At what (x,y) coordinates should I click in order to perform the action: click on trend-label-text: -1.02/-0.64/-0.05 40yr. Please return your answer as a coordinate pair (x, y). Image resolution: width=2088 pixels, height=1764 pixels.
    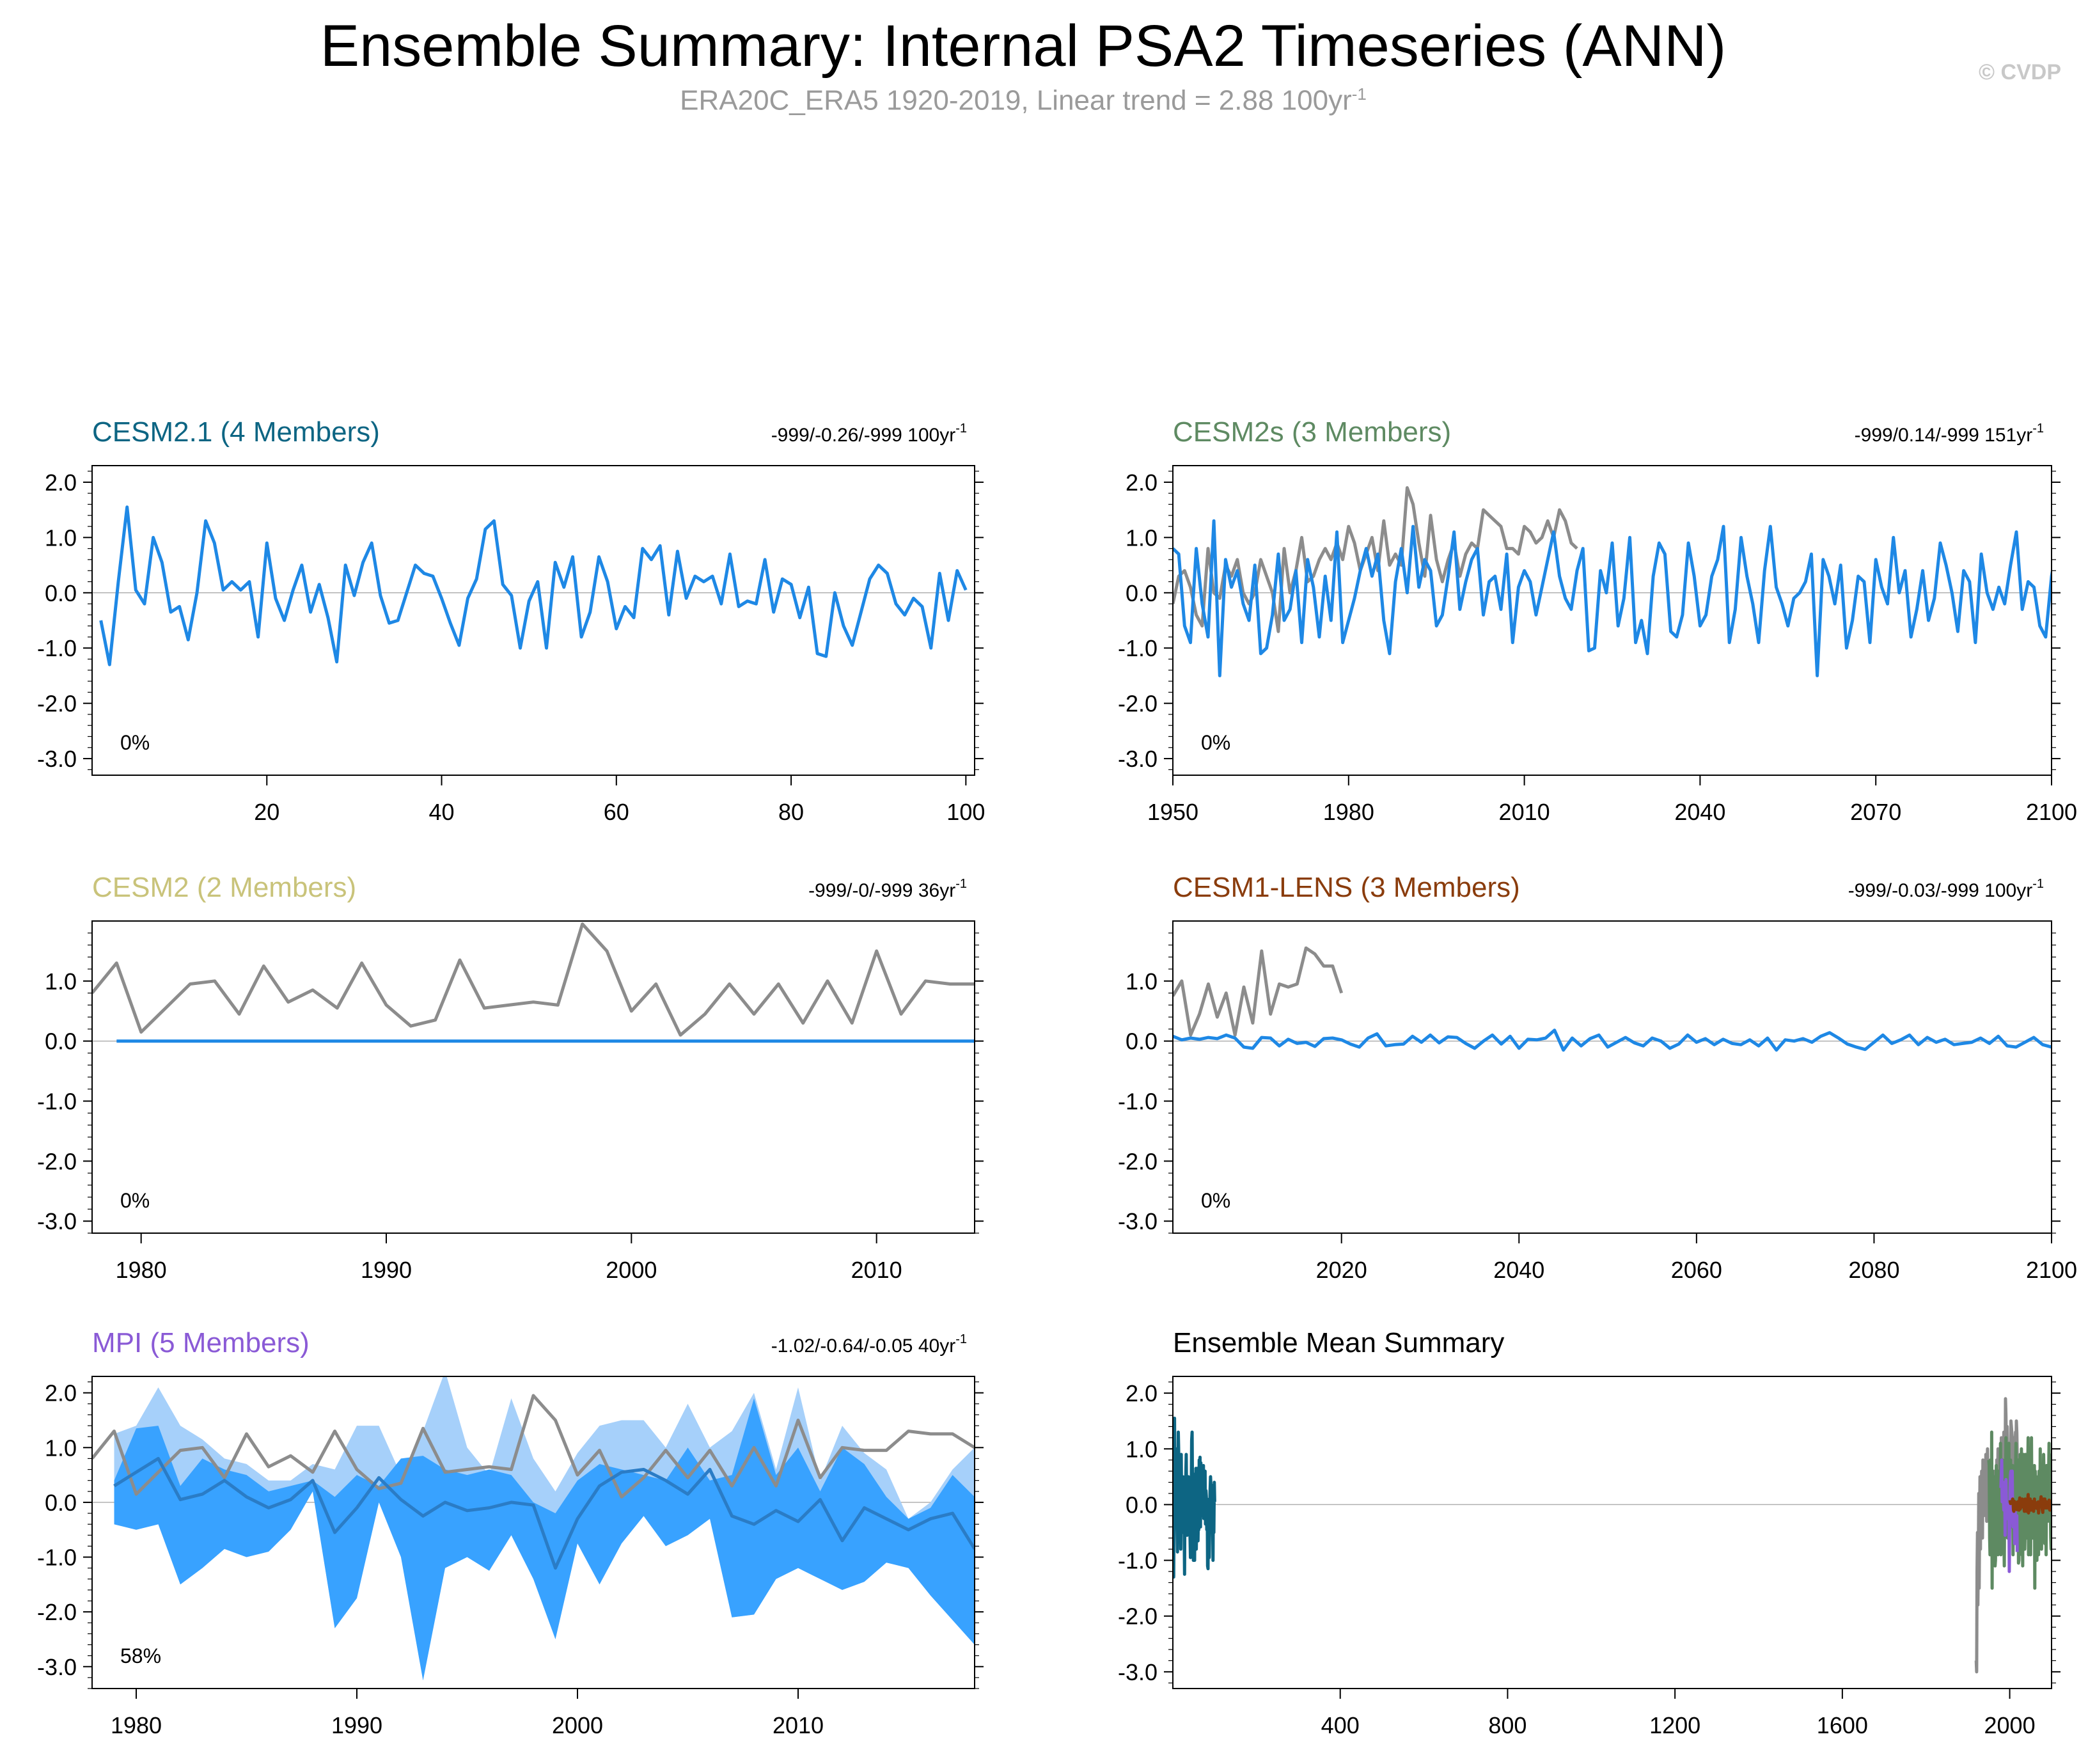
    Looking at the image, I should click on (864, 1346).